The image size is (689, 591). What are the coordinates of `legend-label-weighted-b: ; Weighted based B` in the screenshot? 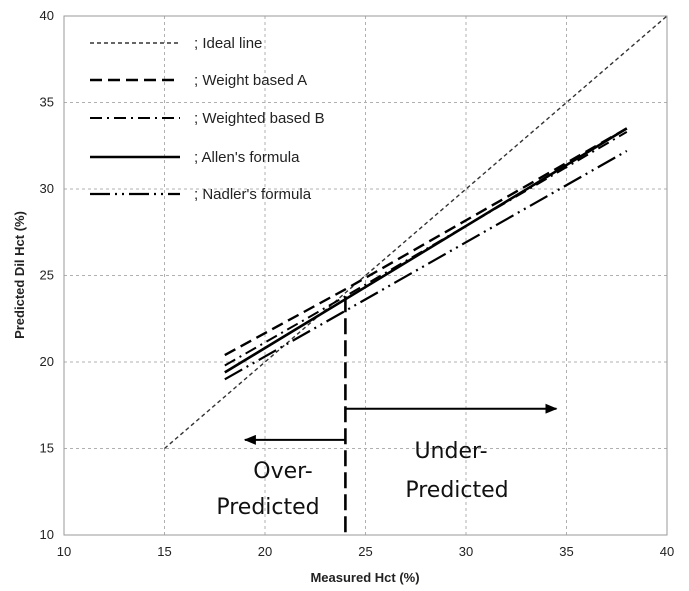 It's located at (259, 118).